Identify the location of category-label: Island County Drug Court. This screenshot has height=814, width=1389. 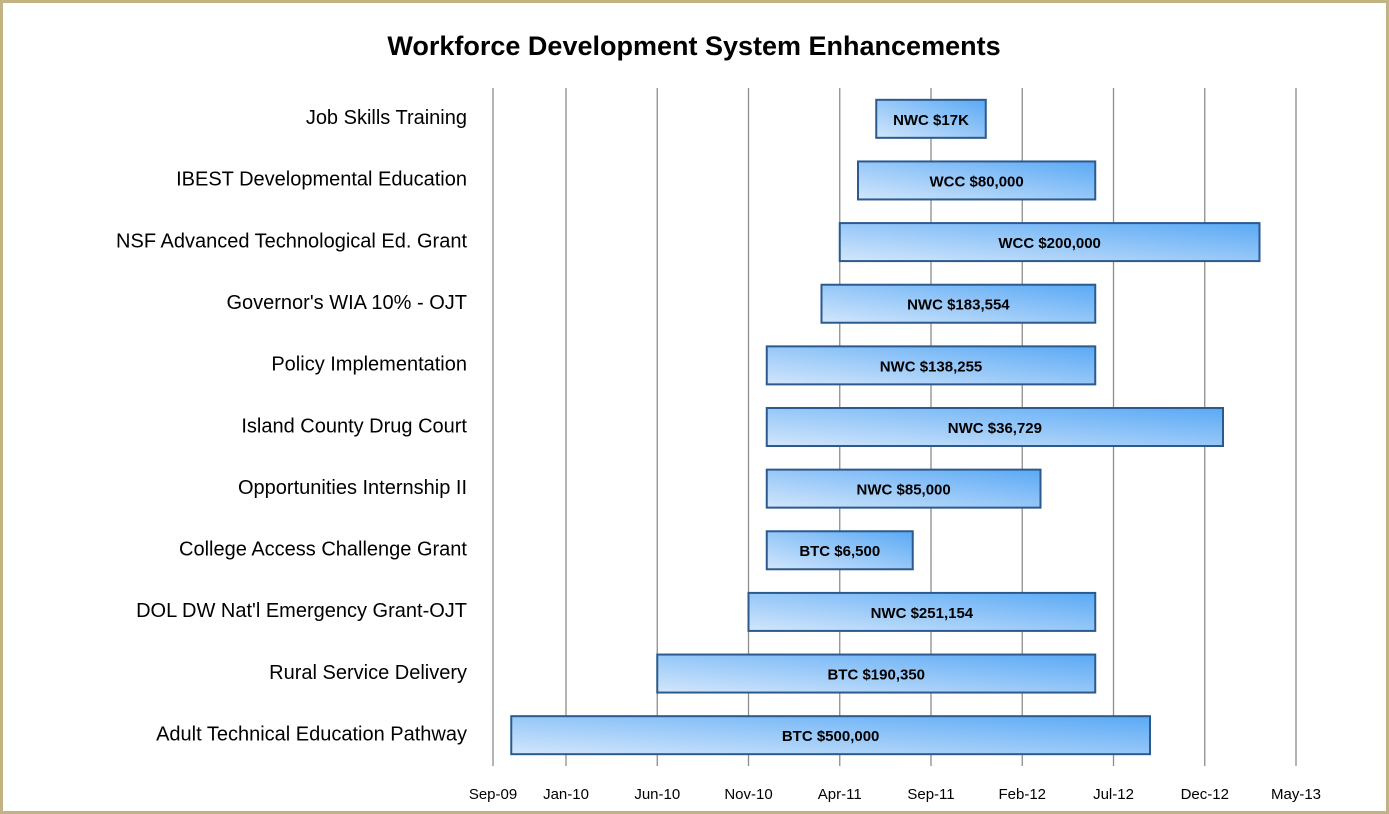
(354, 426).